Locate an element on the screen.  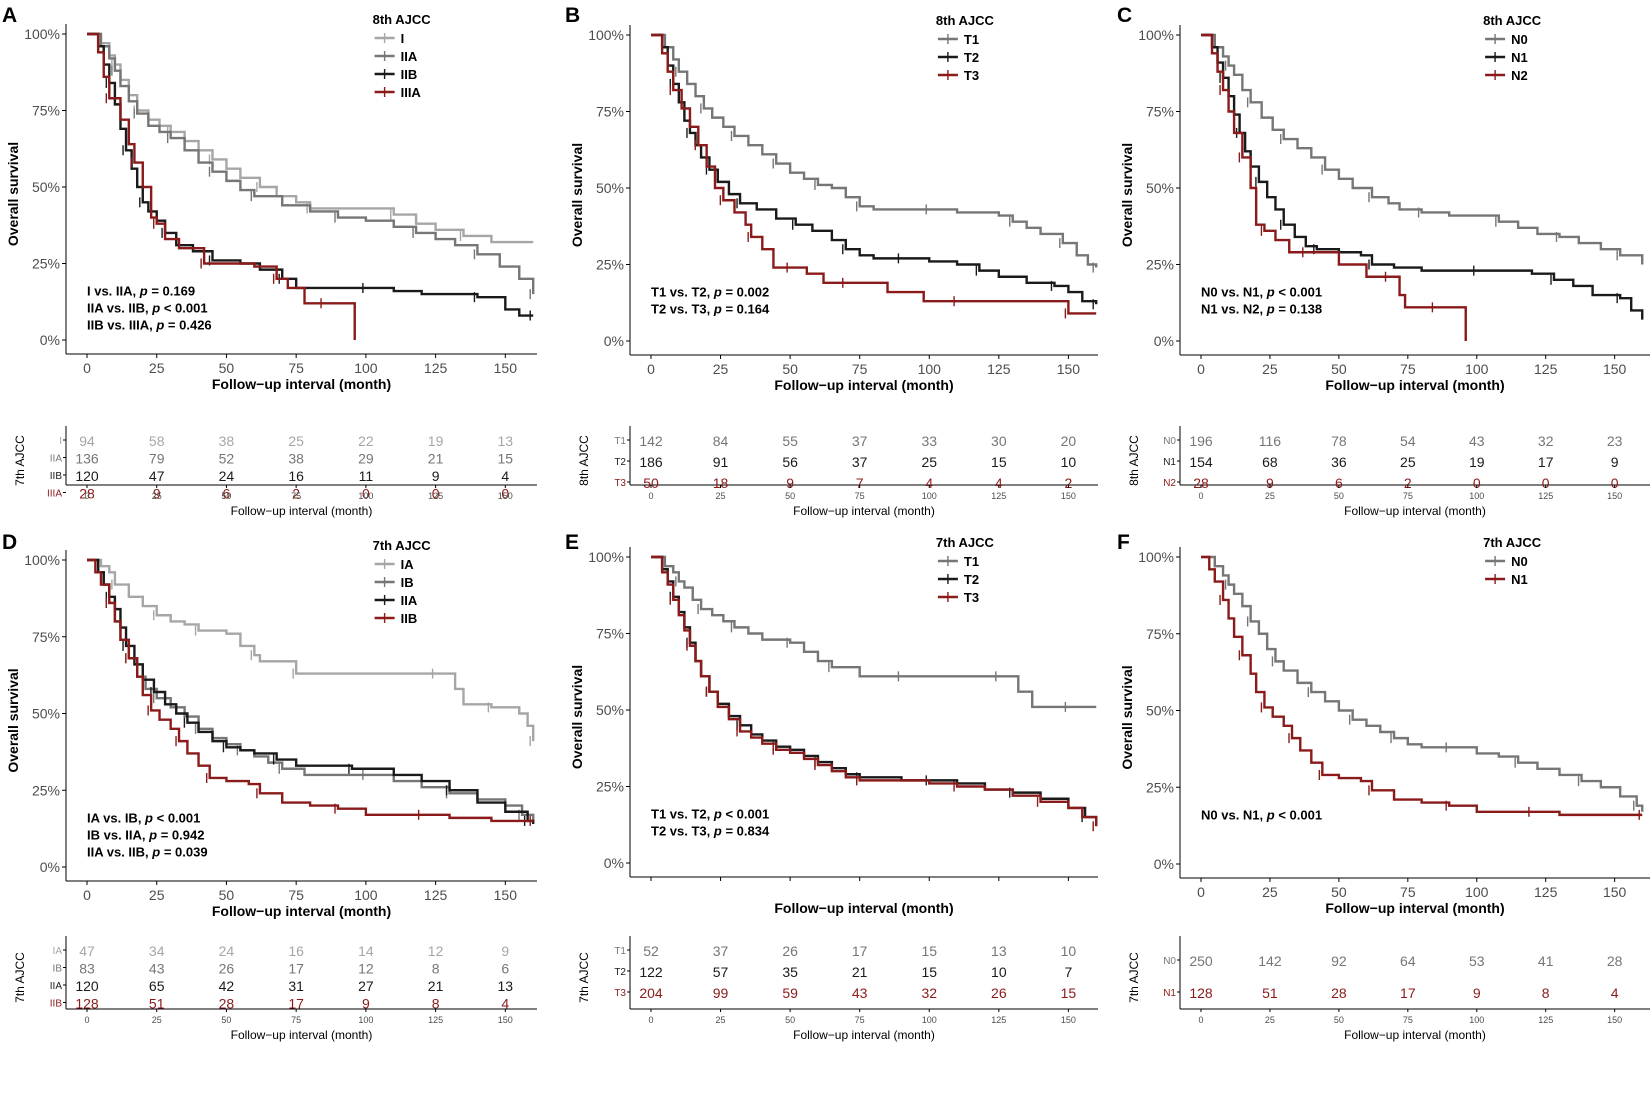
risk-count: 35 is located at coordinates (790, 972).